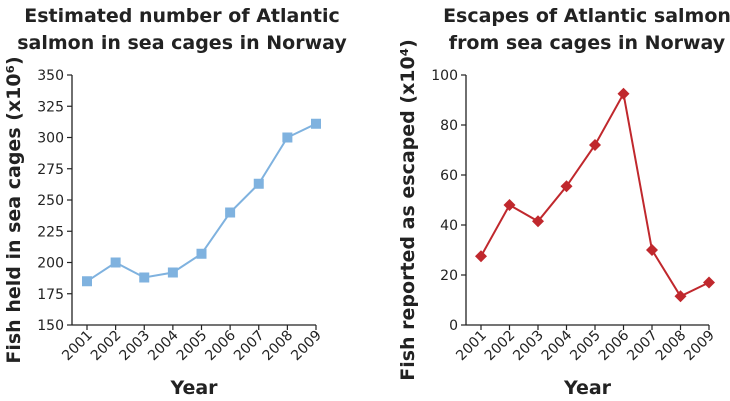  What do you see at coordinates (181, 16) in the screenshot?
I see `chart-title-line: Estimated number of Atlantic` at bounding box center [181, 16].